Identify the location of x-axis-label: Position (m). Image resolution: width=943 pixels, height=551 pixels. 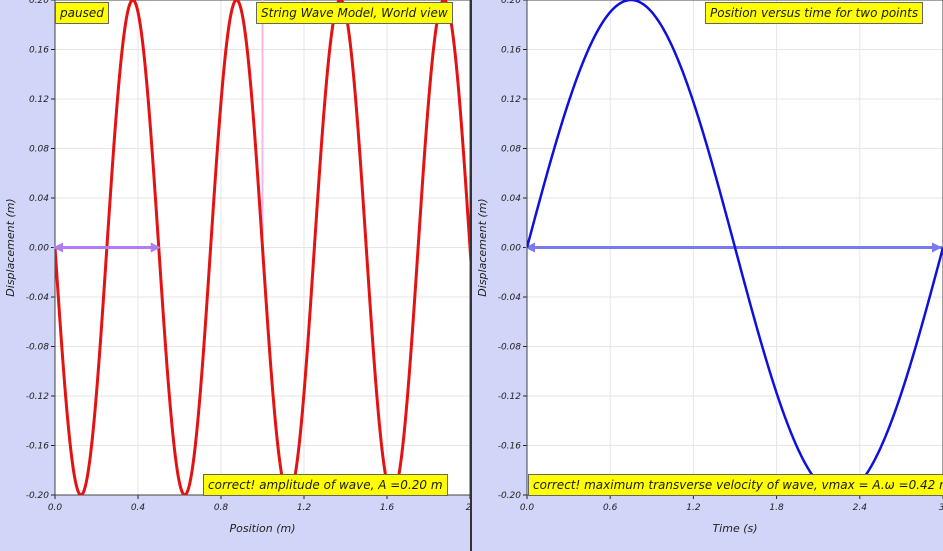
(262, 528).